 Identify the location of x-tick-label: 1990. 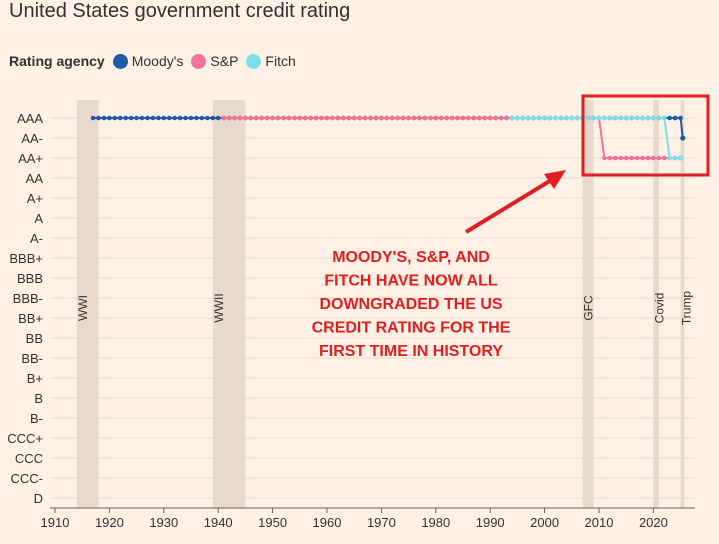
(490, 522).